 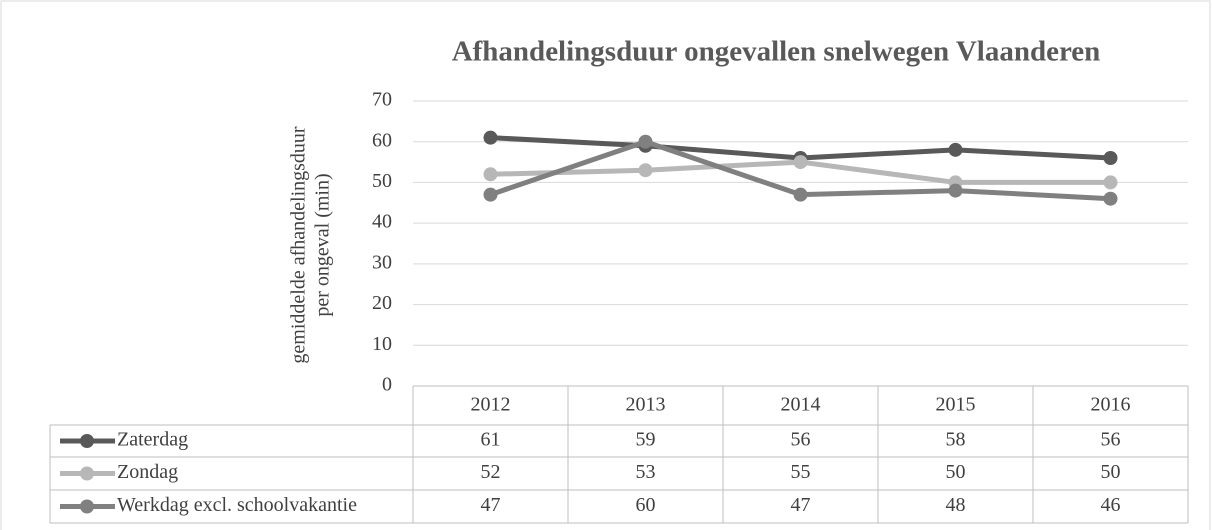 I want to click on table-value: 59, so click(x=646, y=440).